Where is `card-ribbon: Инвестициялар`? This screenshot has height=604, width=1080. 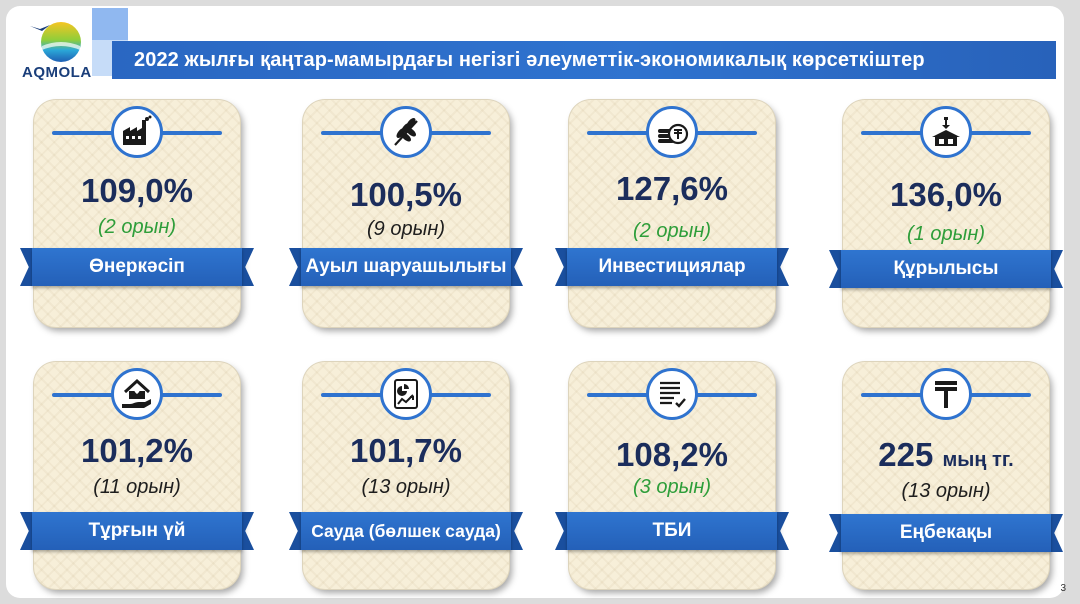
card-ribbon: Инвестициялар is located at coordinates (672, 267).